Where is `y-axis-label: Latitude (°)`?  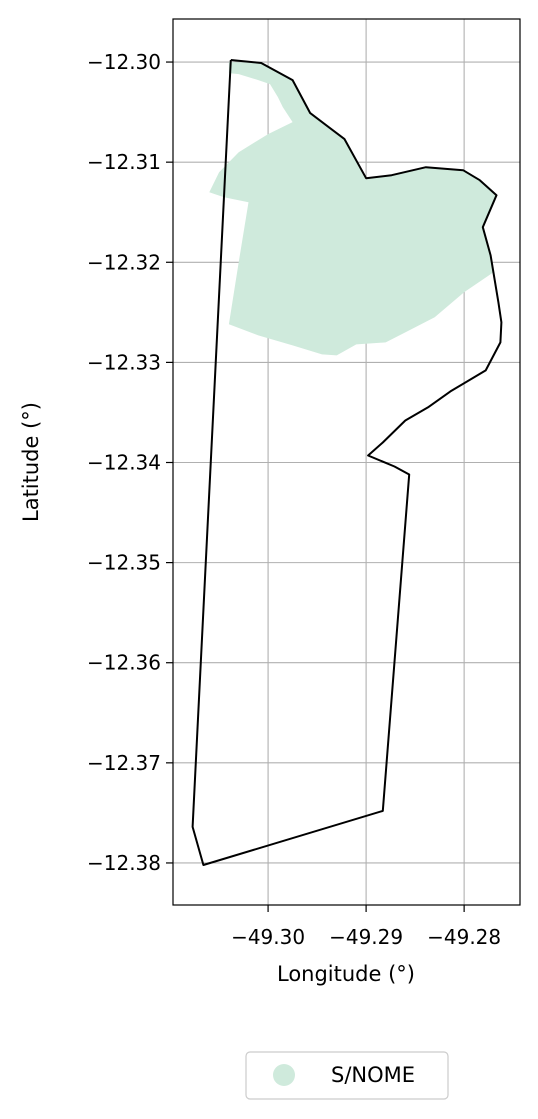
y-axis-label: Latitude (°) is located at coordinates (31, 462).